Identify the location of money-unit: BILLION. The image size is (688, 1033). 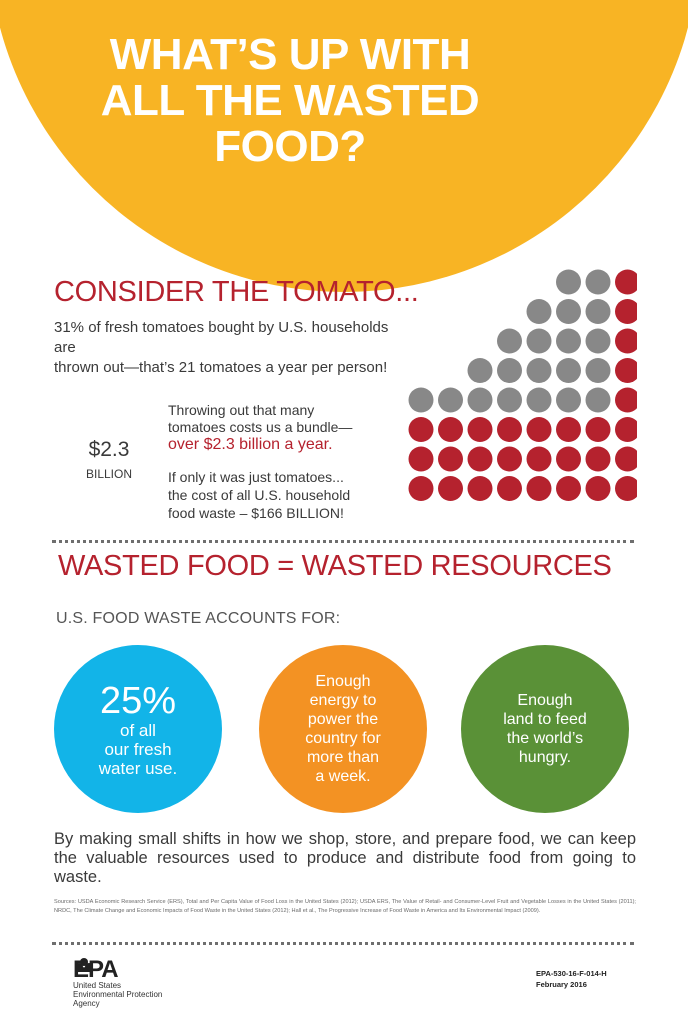
(109, 474).